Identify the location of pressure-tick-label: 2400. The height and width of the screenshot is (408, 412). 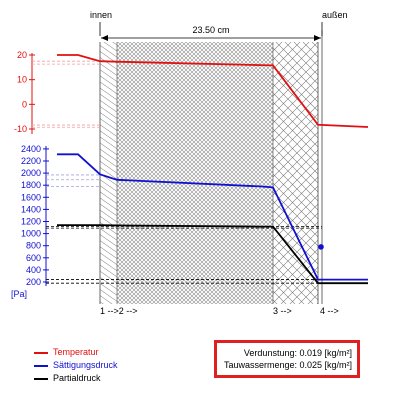
(31, 149).